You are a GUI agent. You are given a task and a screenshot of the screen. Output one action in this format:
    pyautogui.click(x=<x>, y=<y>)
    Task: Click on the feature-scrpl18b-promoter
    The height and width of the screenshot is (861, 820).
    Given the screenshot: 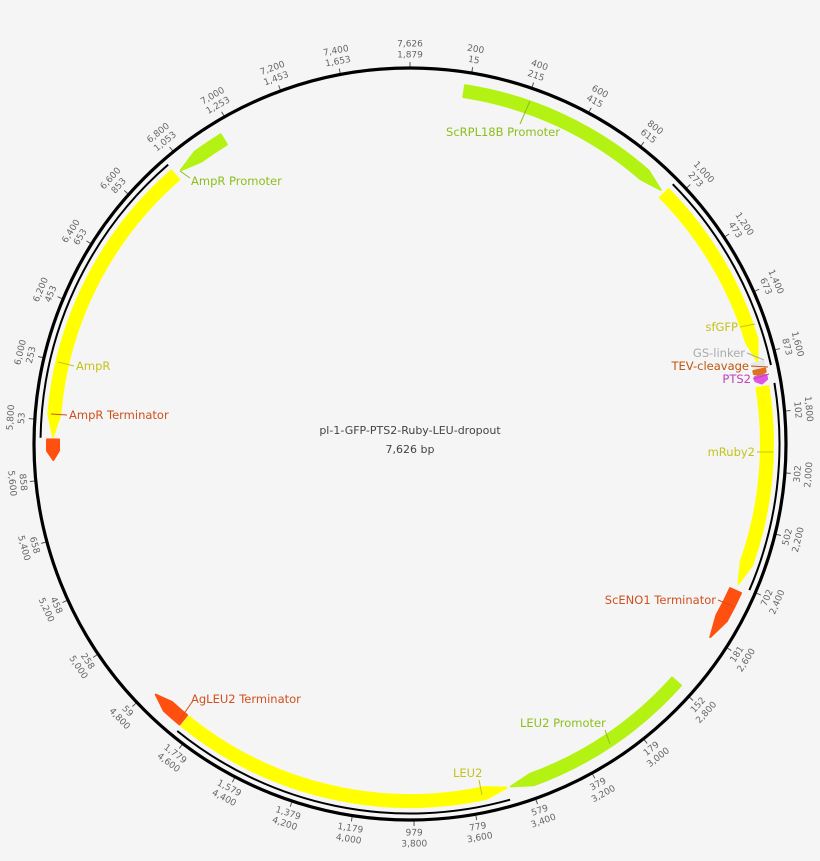 What is the action you would take?
    pyautogui.click(x=562, y=137)
    